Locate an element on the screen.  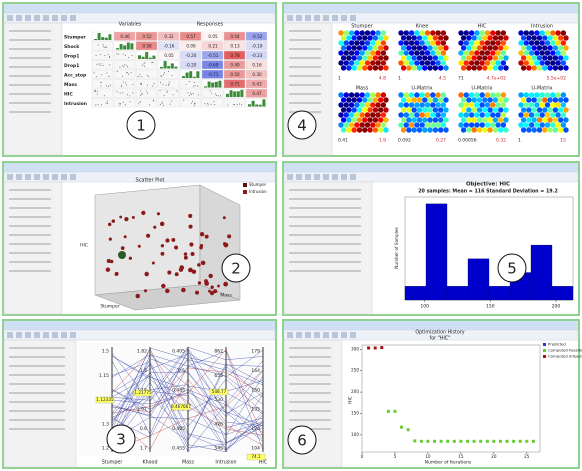
tick-label: 0.405 is located at coordinates (178, 352).